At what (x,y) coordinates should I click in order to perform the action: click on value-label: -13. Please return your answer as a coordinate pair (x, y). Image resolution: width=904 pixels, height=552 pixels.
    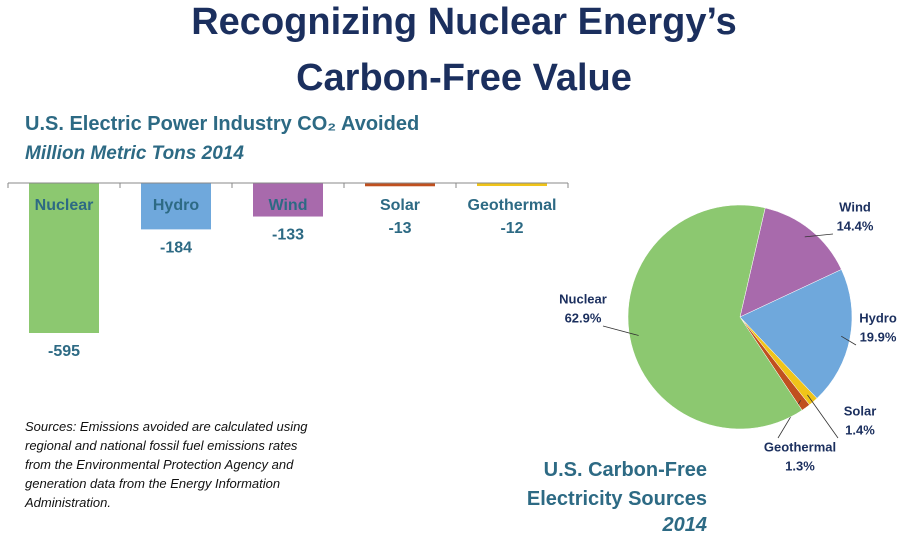
    Looking at the image, I should click on (399, 228).